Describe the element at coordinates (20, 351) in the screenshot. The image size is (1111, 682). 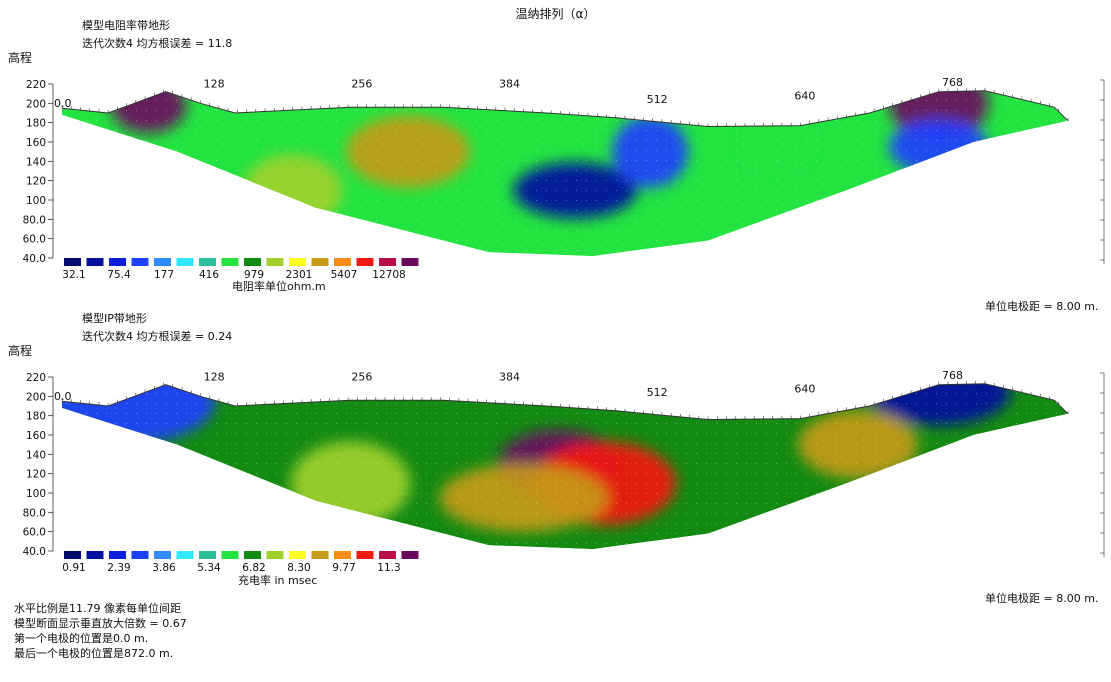
I see `panel2-elevation-label: 高程` at that location.